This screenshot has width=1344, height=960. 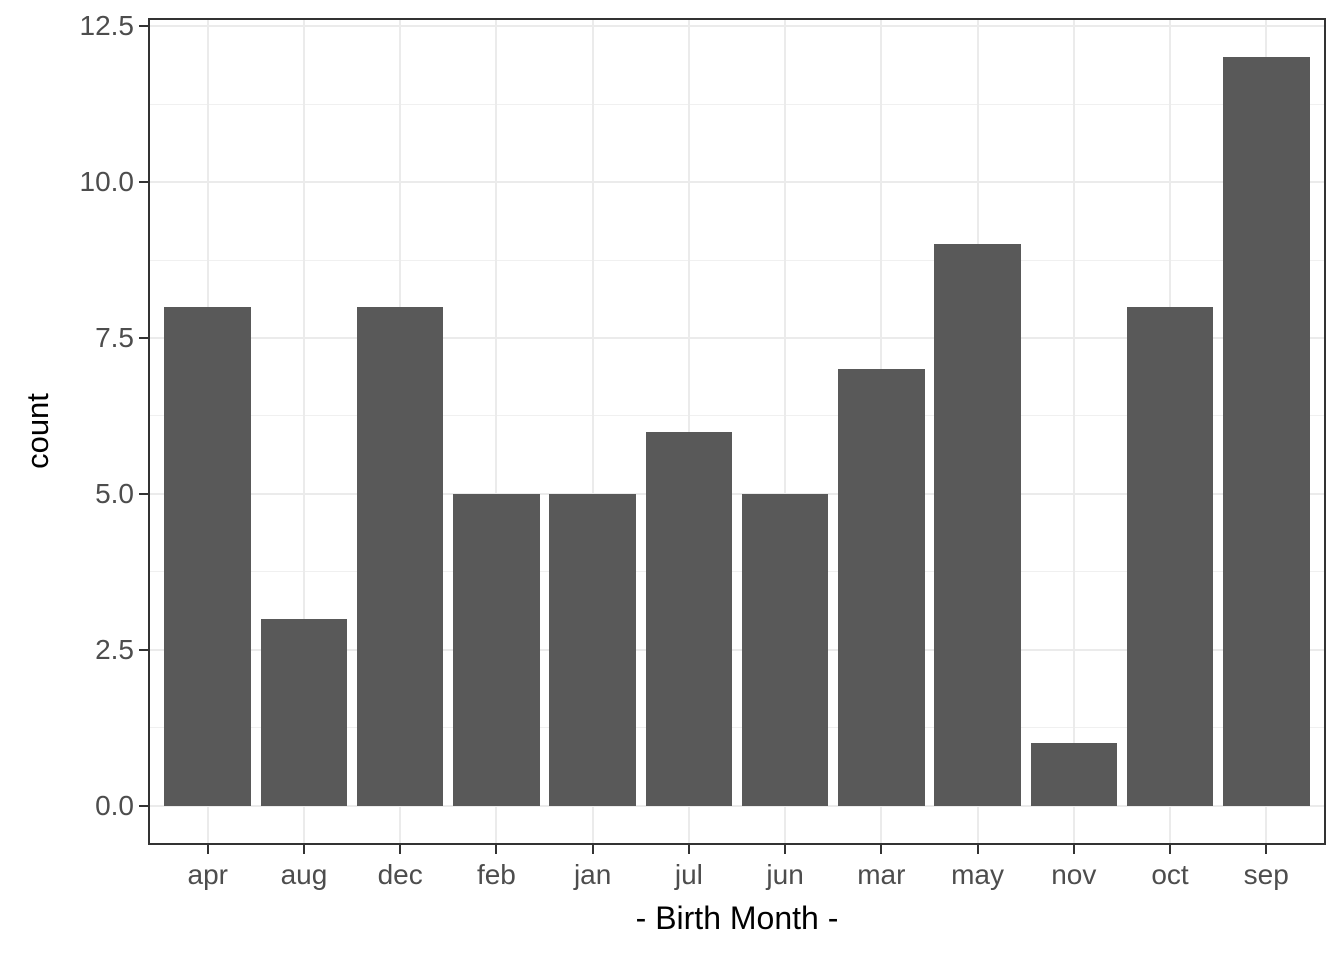 I want to click on bar-nov, so click(x=1074, y=774).